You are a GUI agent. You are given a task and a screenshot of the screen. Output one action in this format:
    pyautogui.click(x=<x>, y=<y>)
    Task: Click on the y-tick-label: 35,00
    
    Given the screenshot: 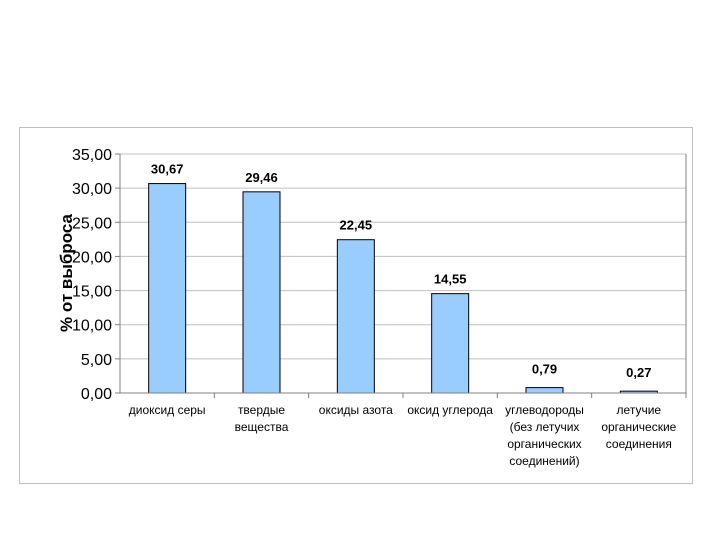 What is the action you would take?
    pyautogui.click(x=92, y=155)
    